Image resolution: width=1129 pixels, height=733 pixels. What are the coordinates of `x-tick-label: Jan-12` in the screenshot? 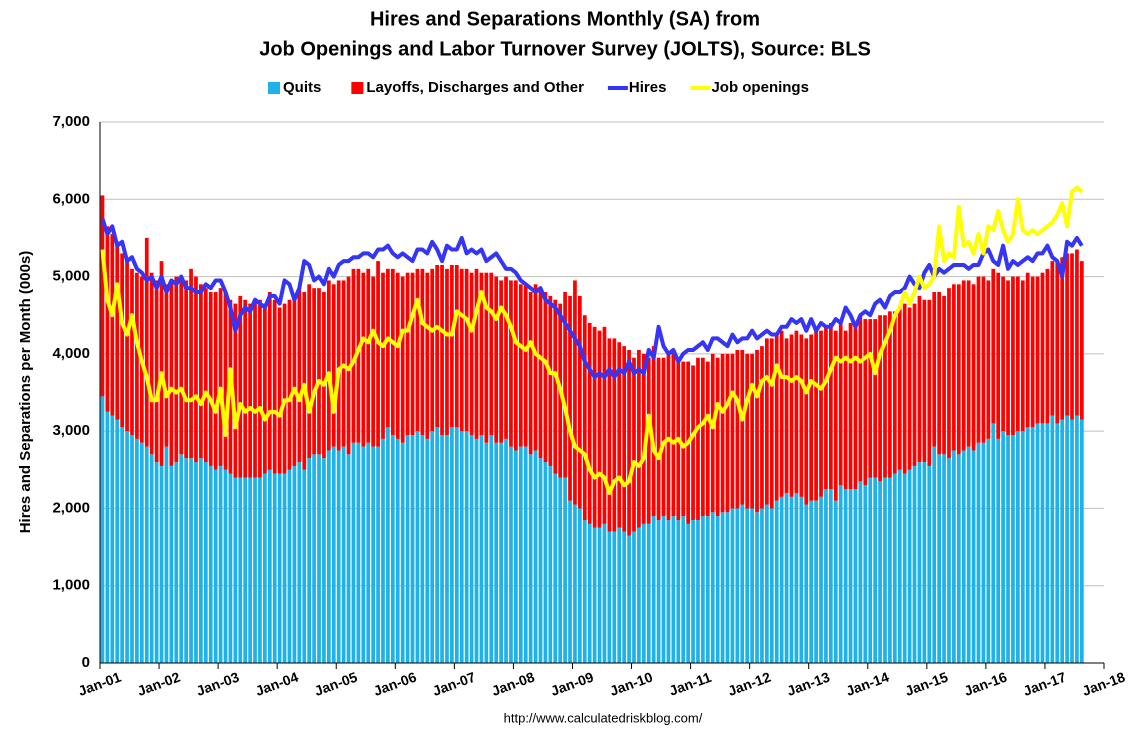 It's located at (749, 684).